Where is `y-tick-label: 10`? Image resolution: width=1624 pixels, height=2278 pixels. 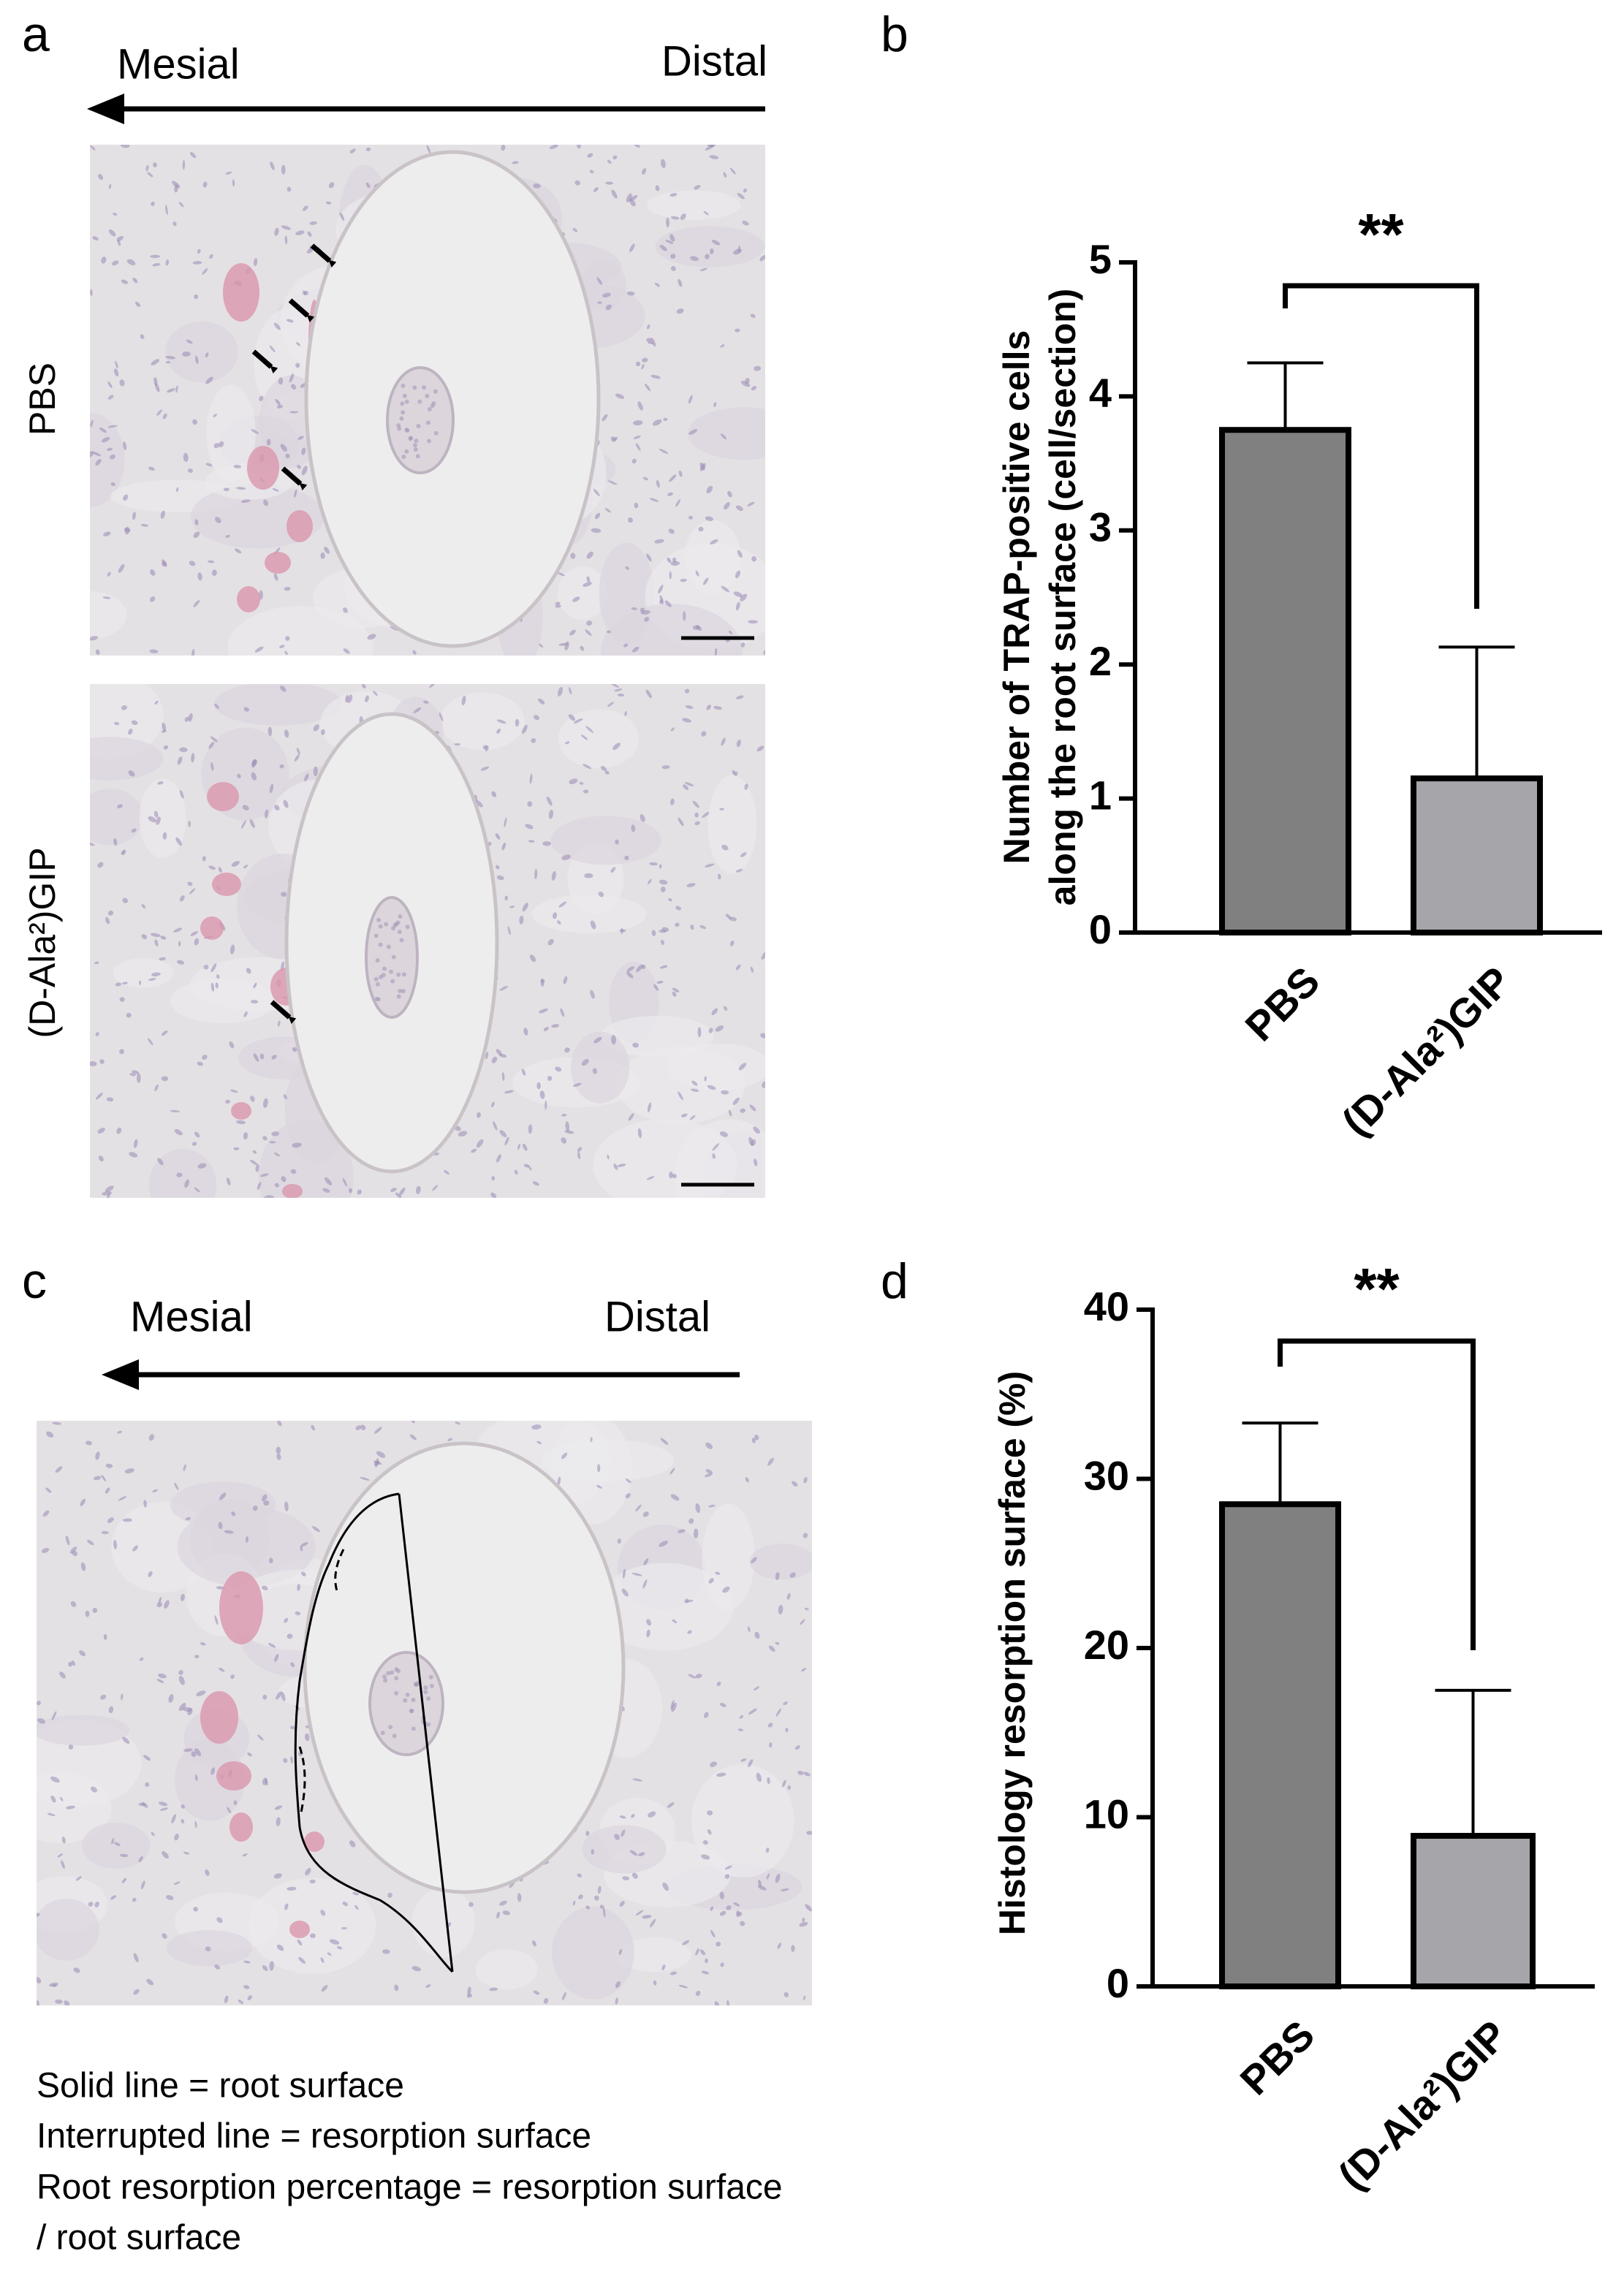
y-tick-label: 10 is located at coordinates (1107, 1814).